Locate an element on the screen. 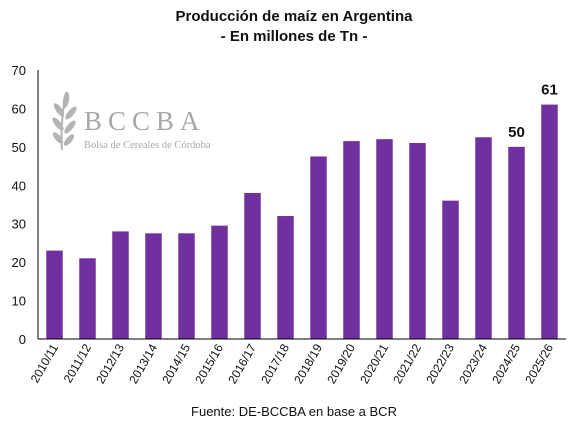 The width and height of the screenshot is (588, 423). x-tick-label: 2024/25 is located at coordinates (506, 363).